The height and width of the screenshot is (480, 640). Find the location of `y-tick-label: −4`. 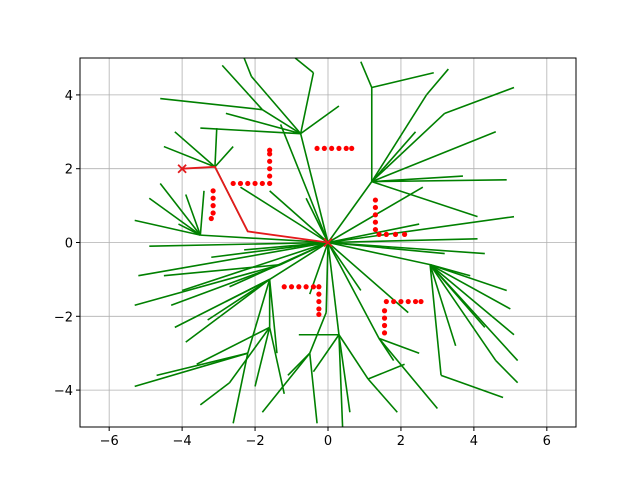

y-tick-label: −4 is located at coordinates (63, 391).